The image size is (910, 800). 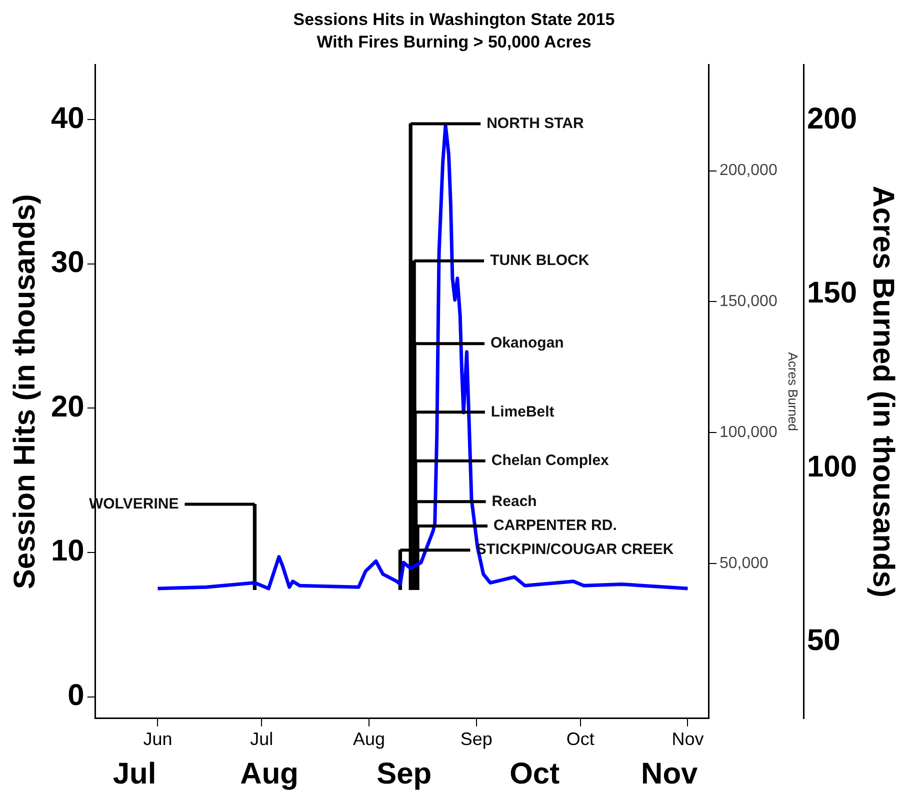 I want to click on y2-tick-label: 150,000, so click(x=749, y=301).